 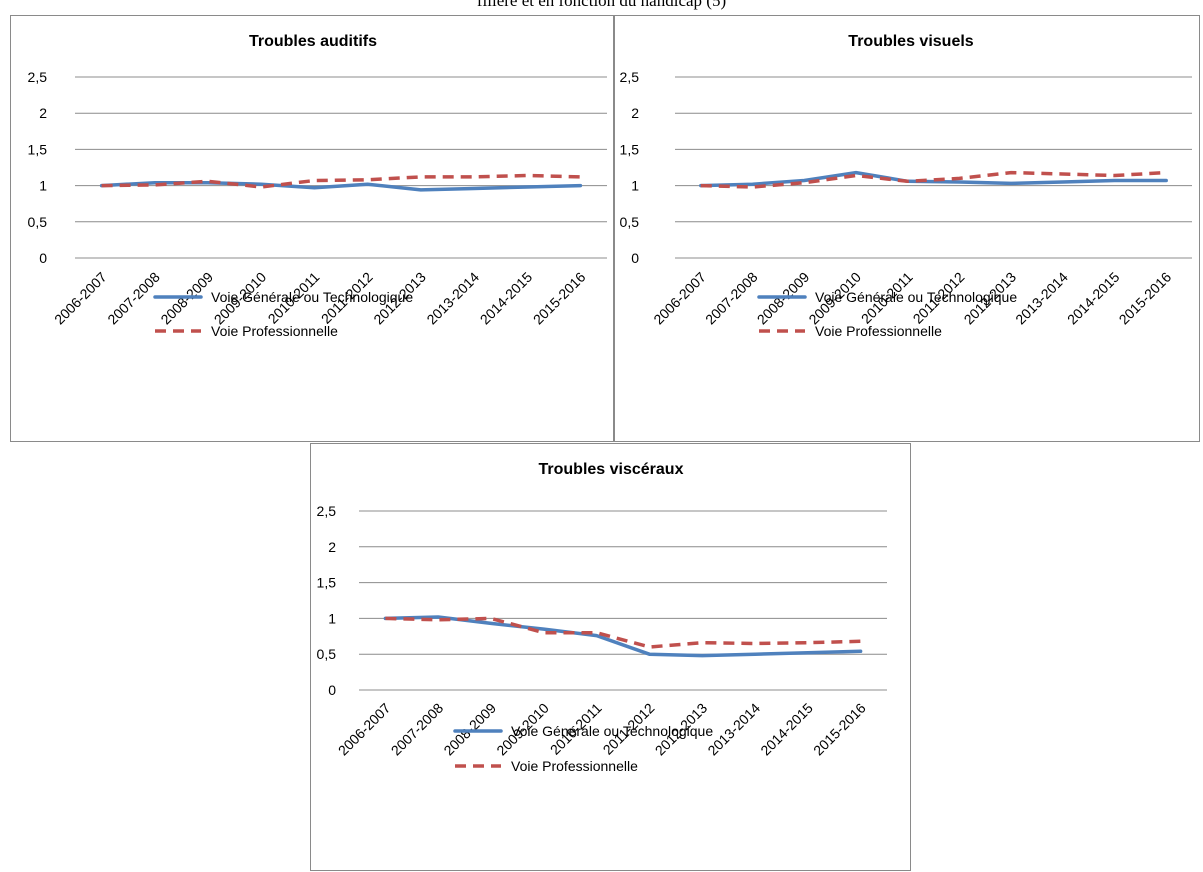 What do you see at coordinates (601, 5) in the screenshot?
I see `page-caption: filière et en fonction du handicap (5)` at bounding box center [601, 5].